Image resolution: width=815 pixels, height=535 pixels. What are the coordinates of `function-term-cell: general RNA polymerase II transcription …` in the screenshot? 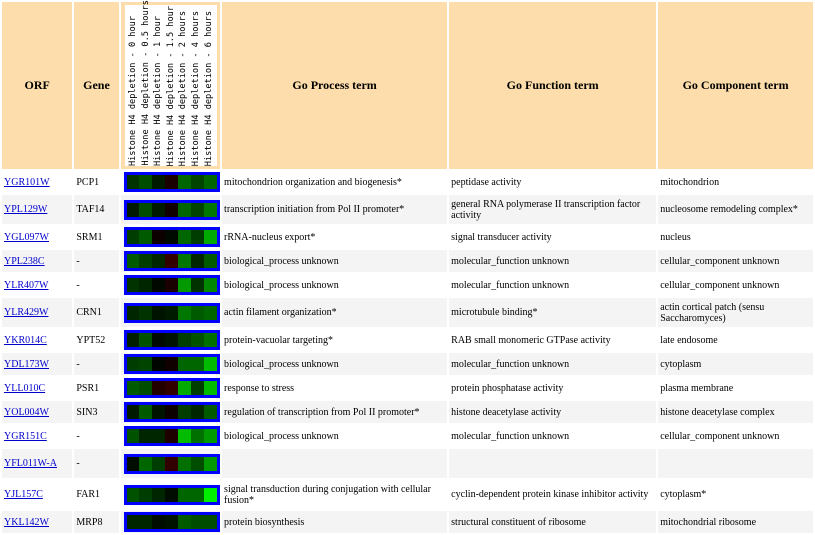 It's located at (553, 209).